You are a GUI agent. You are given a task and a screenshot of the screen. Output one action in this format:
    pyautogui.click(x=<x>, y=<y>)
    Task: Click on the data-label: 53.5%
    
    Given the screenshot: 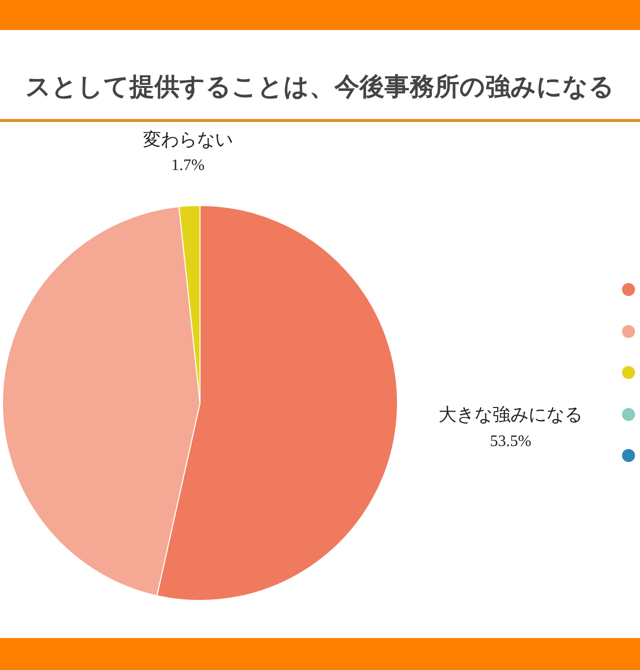 What is the action you would take?
    pyautogui.click(x=511, y=441)
    